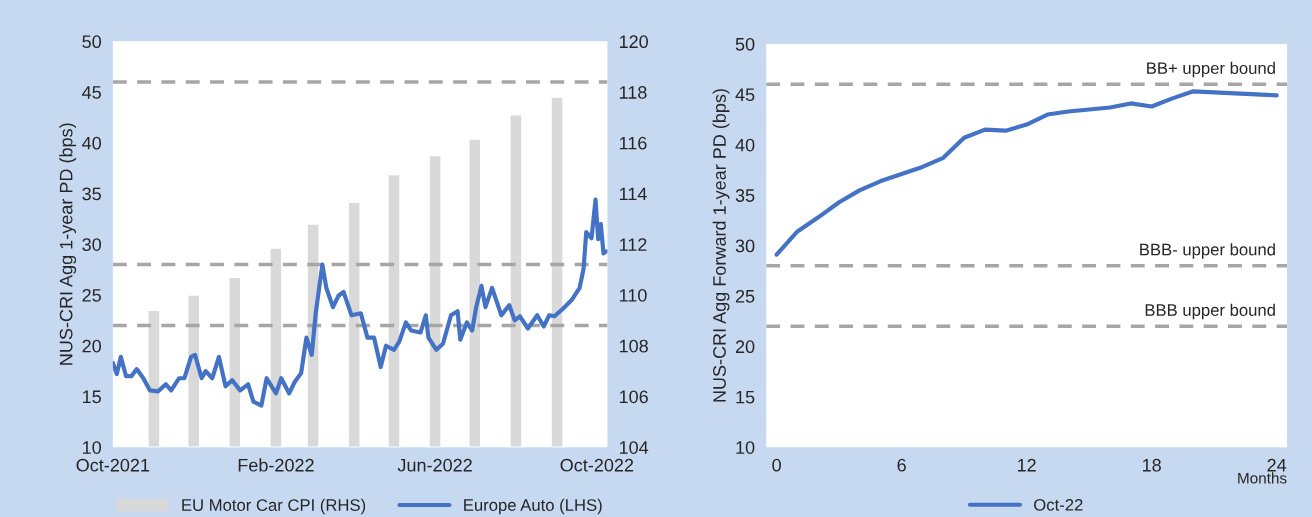 The height and width of the screenshot is (517, 1312). What do you see at coordinates (533, 506) in the screenshot?
I see `legend-label: Europe Auto (LHS)` at bounding box center [533, 506].